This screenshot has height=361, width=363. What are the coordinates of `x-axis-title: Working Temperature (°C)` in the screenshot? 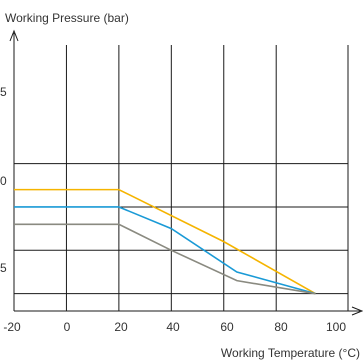 It's located at (290, 353).